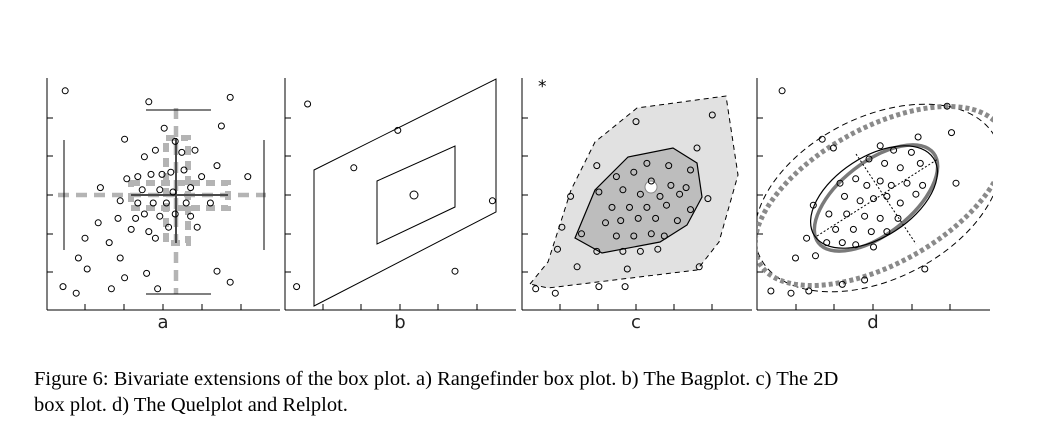 This screenshot has height=442, width=1051. I want to click on panel-a-points, so click(155, 192).